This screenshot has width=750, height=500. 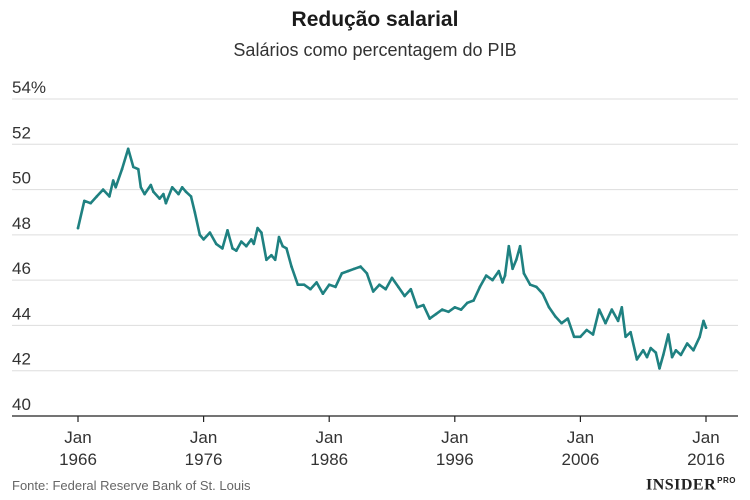 I want to click on chart-title: Redução salarial, so click(x=375, y=19).